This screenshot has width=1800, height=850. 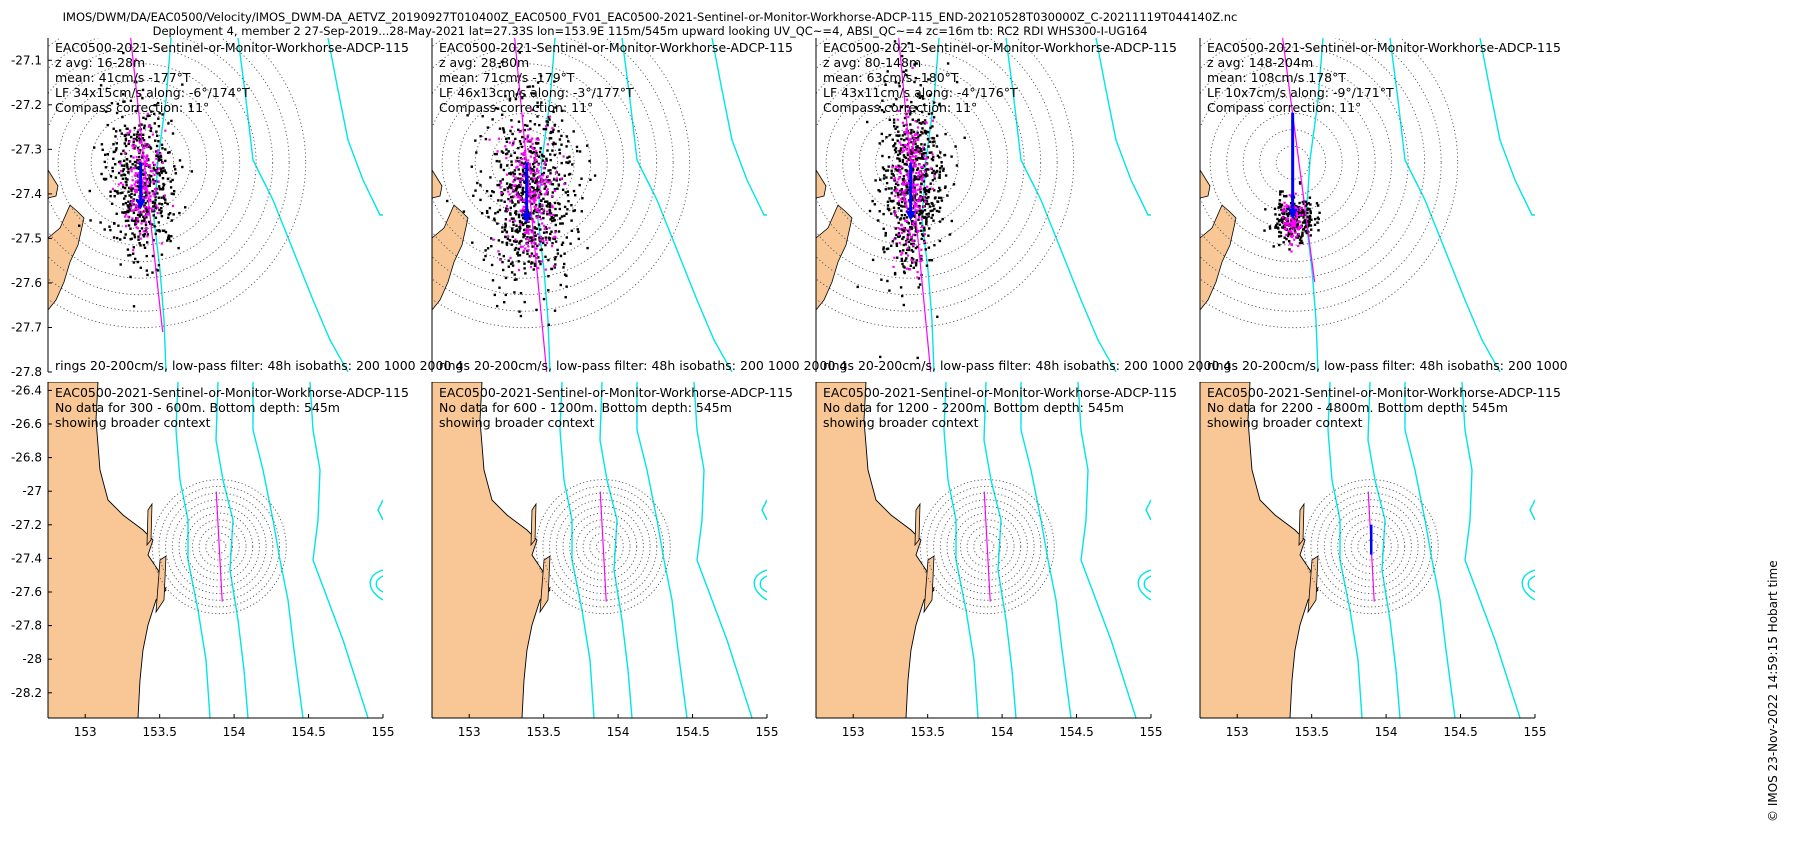 What do you see at coordinates (1205, 184) in the screenshot?
I see `land-mass` at bounding box center [1205, 184].